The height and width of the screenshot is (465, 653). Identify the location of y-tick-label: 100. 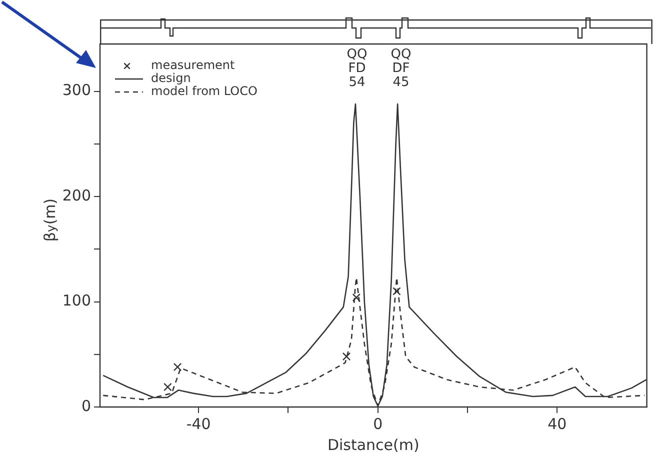
(76, 301).